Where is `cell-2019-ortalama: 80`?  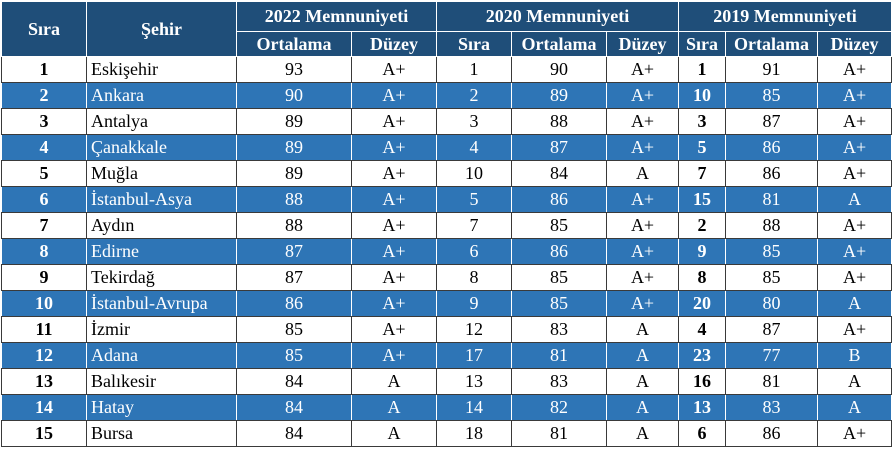 cell-2019-ortalama: 80 is located at coordinates (772, 303).